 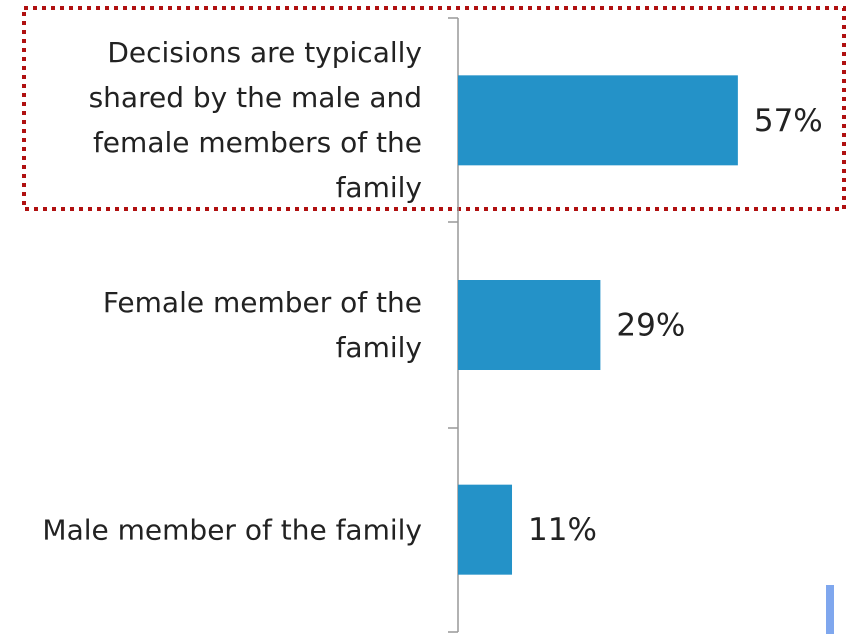 What do you see at coordinates (788, 121) in the screenshot?
I see `data-label: 57%` at bounding box center [788, 121].